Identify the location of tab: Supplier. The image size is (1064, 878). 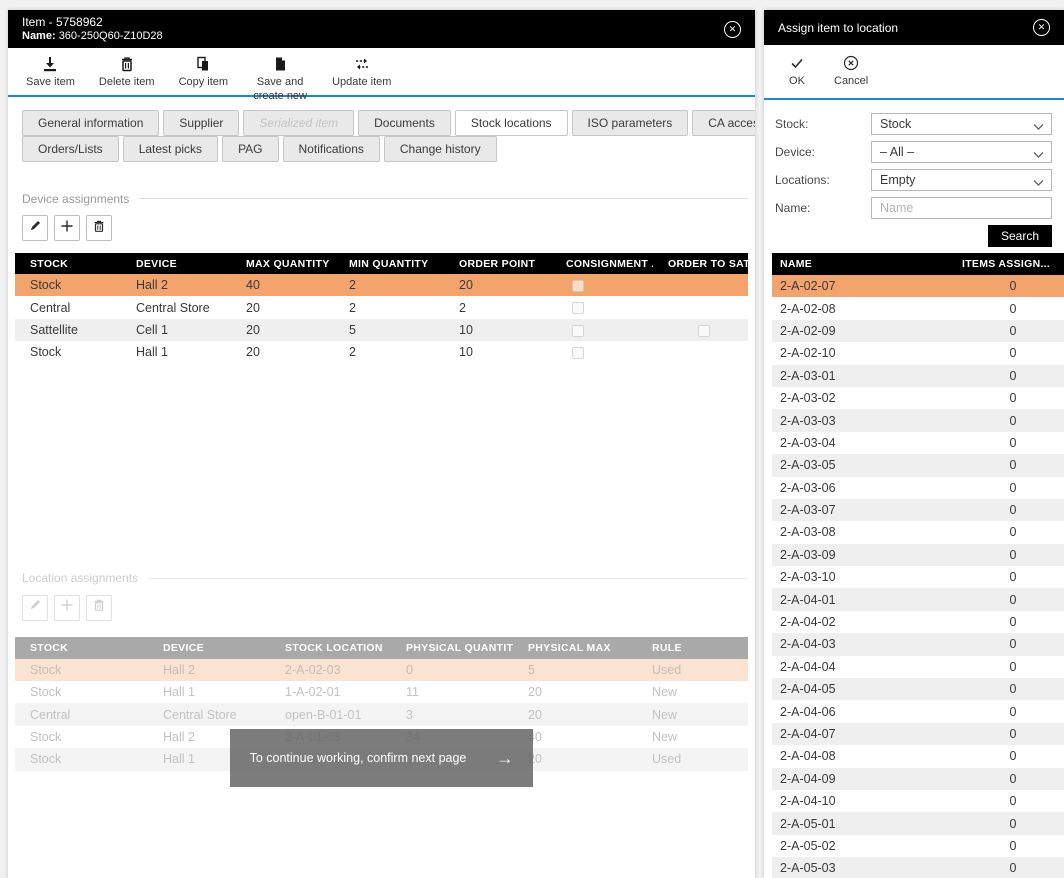
(201, 123).